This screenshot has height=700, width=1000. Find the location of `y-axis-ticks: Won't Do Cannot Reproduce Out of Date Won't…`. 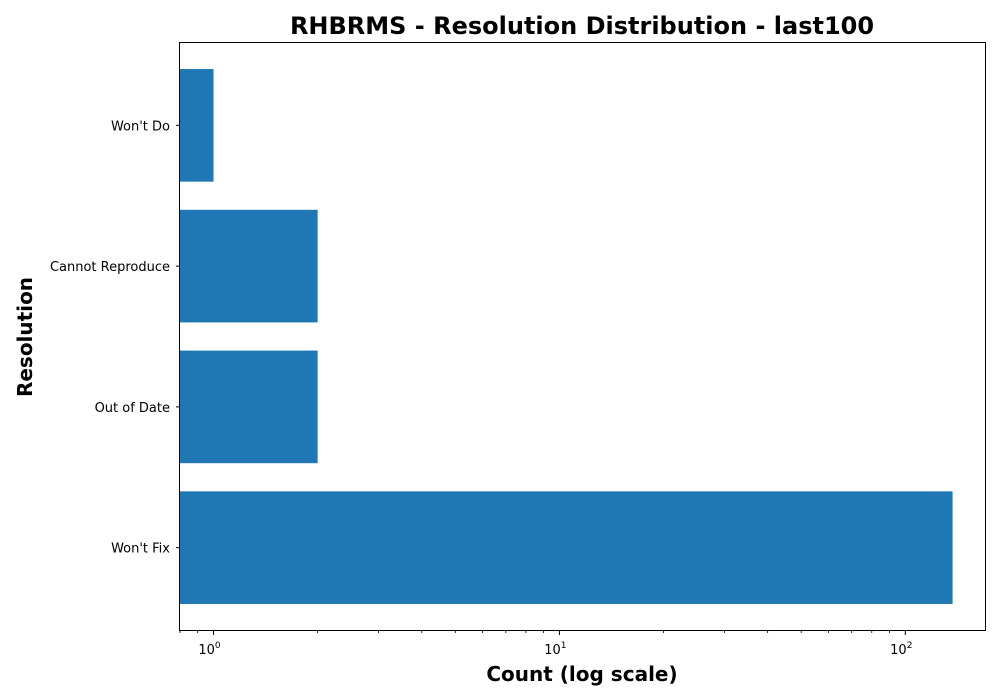

y-axis-ticks: Won't Do Cannot Reproduce Out of Date Won't… is located at coordinates (115, 338).